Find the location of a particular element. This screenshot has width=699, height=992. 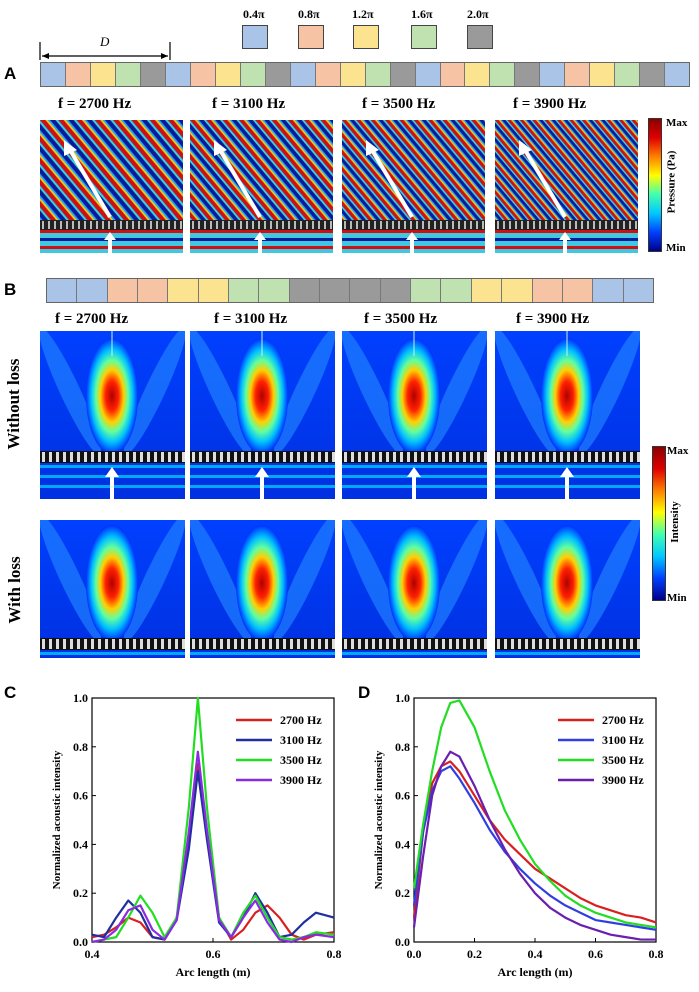

legend-label-3: 1.6π is located at coordinates (422, 14).